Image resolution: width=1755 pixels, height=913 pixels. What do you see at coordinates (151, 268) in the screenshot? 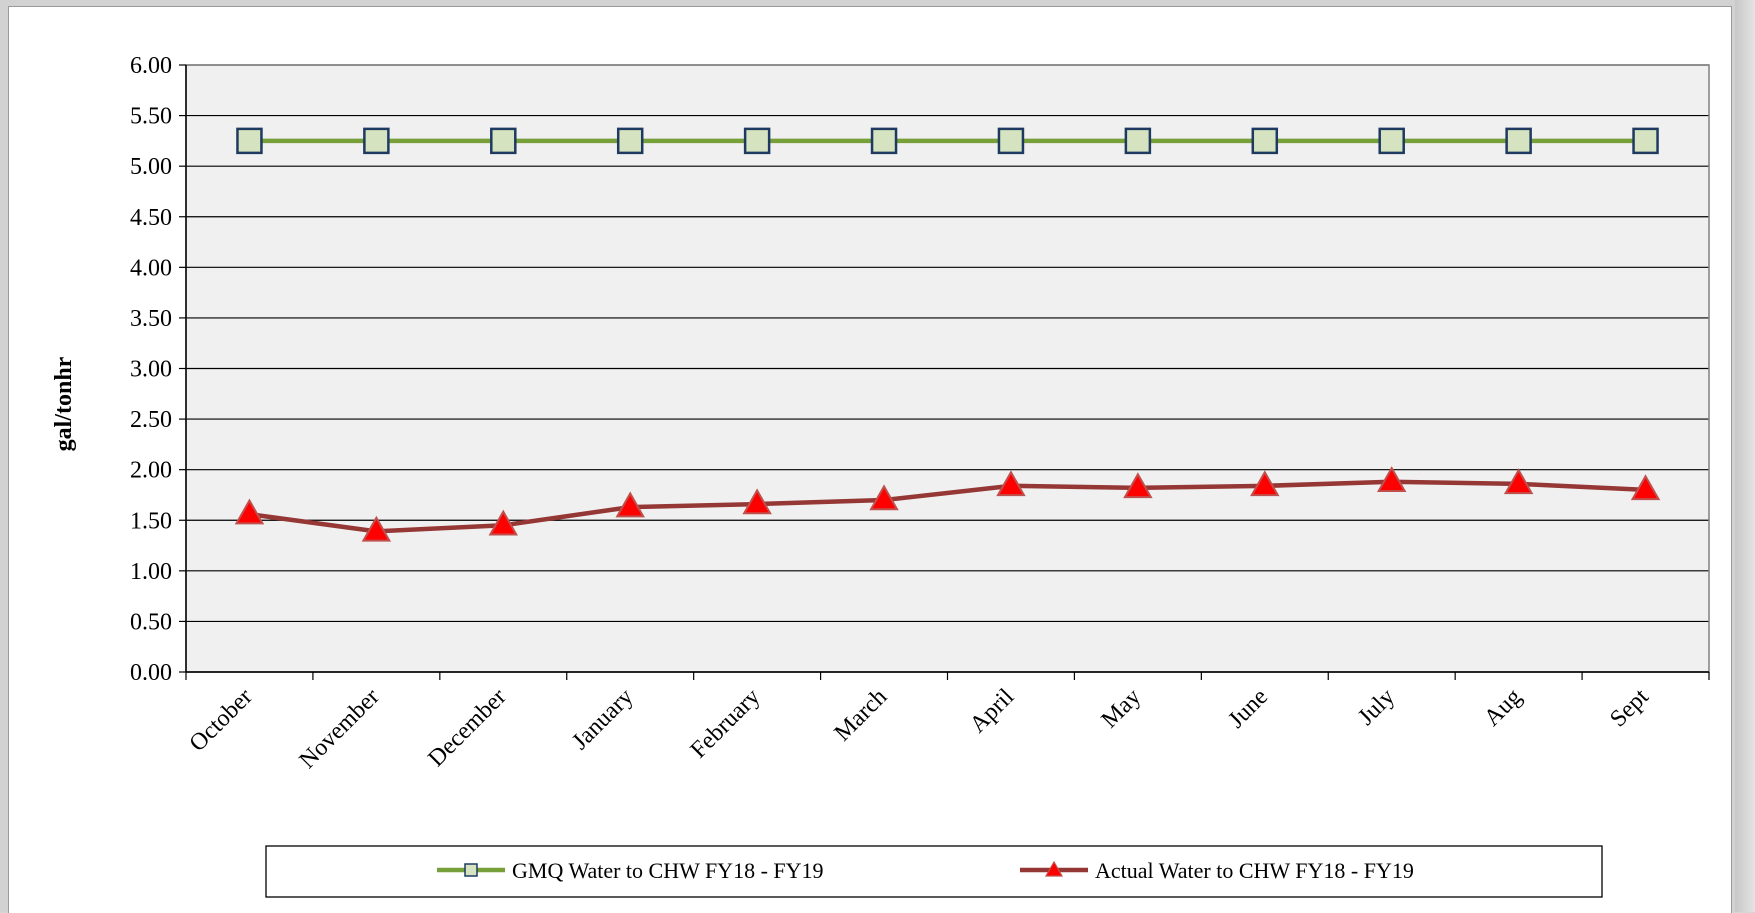
I see `y-tick-label: 4.00` at bounding box center [151, 268].